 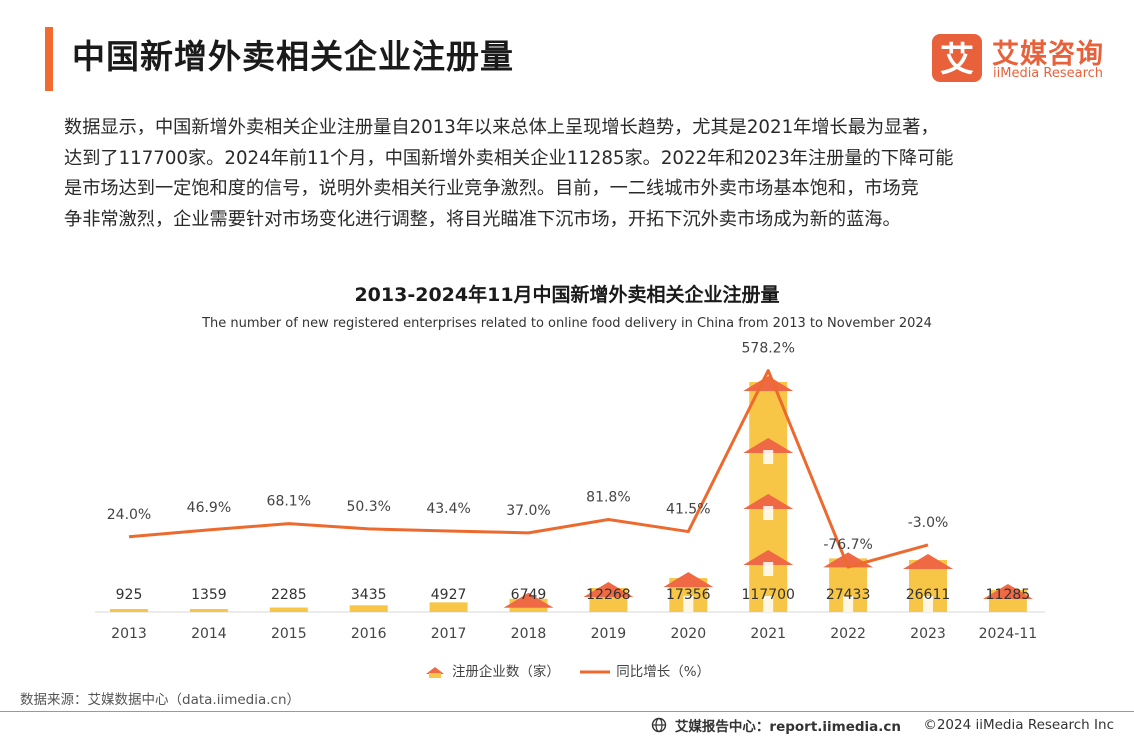 What do you see at coordinates (505, 672) in the screenshot?
I see `legend-label-bar: 注册企业数（家）` at bounding box center [505, 672].